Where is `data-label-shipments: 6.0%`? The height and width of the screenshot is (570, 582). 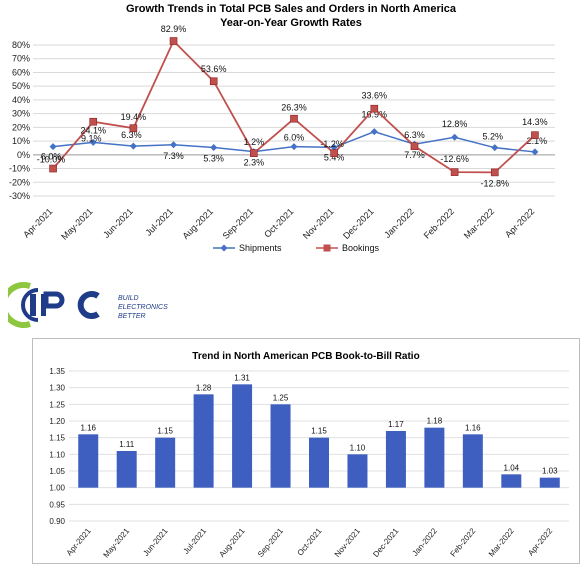
data-label-shipments: 6.0% is located at coordinates (51, 157).